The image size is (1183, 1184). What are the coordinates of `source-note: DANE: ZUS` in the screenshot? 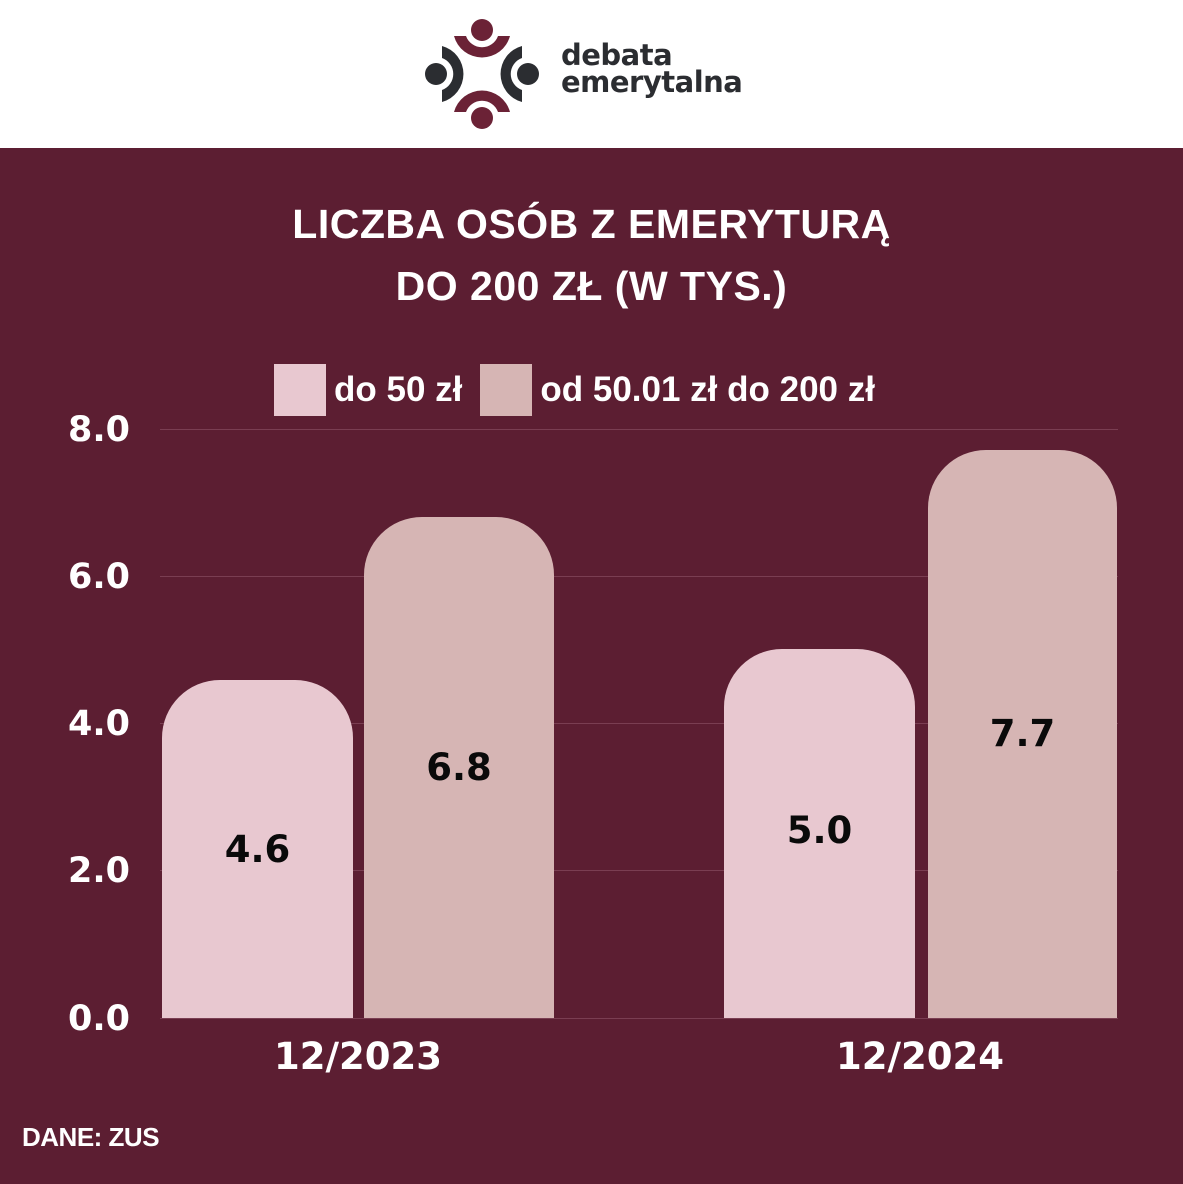 It's located at (91, 1137).